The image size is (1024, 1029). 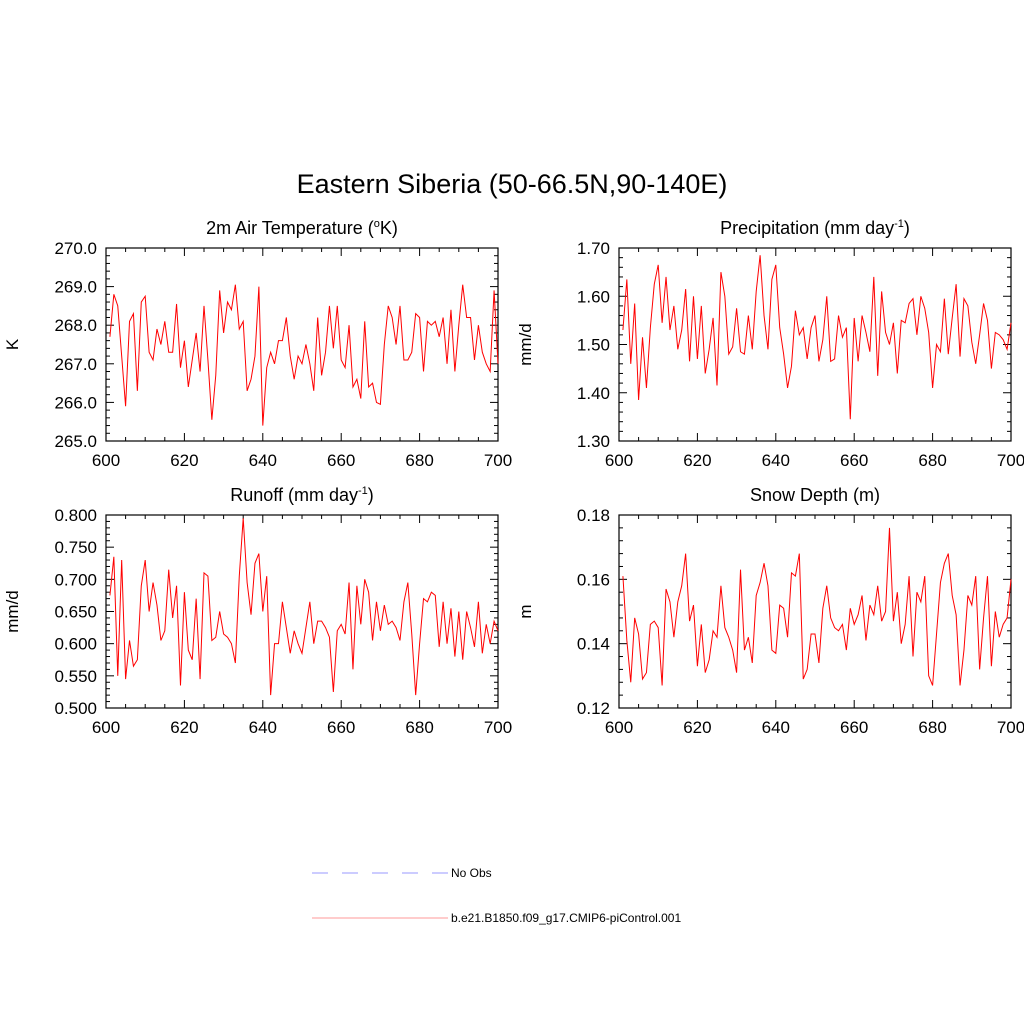 I want to click on y-tick-label: 0.14, so click(x=593, y=644).